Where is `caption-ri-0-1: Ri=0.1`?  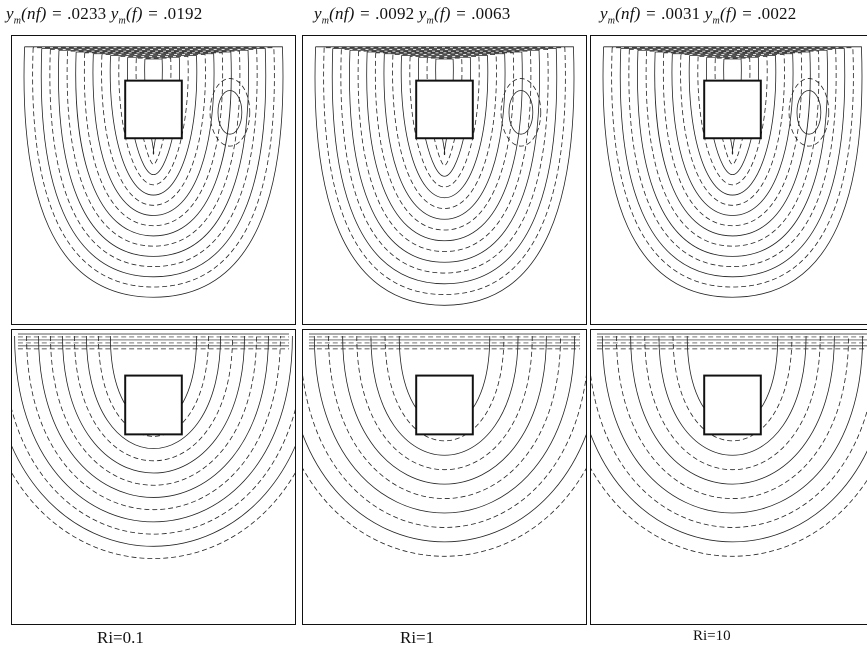
caption-ri-0-1: Ri=0.1 is located at coordinates (120, 637).